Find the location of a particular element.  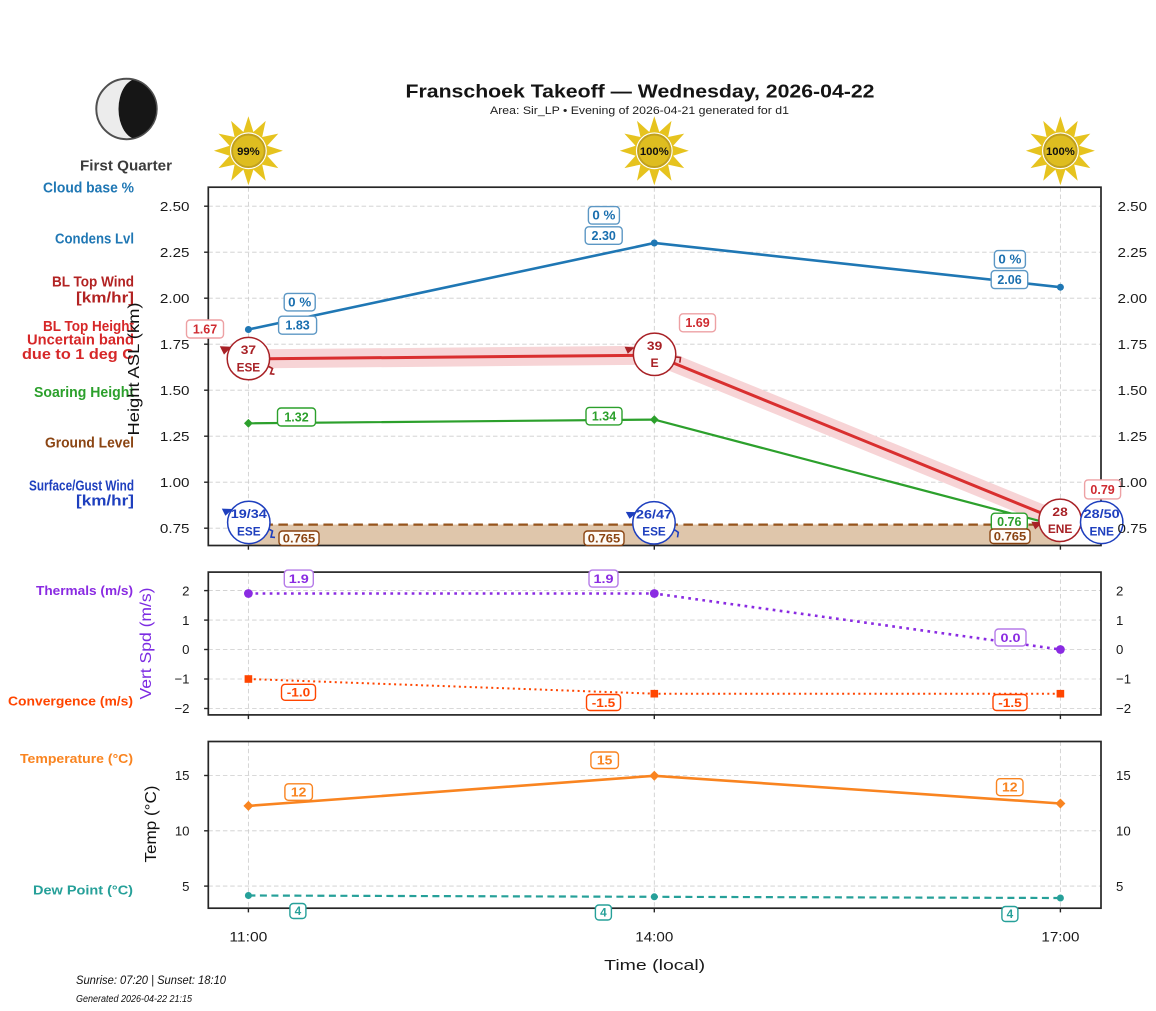

svg-text: Soaring Height is located at coordinates (84, 393).